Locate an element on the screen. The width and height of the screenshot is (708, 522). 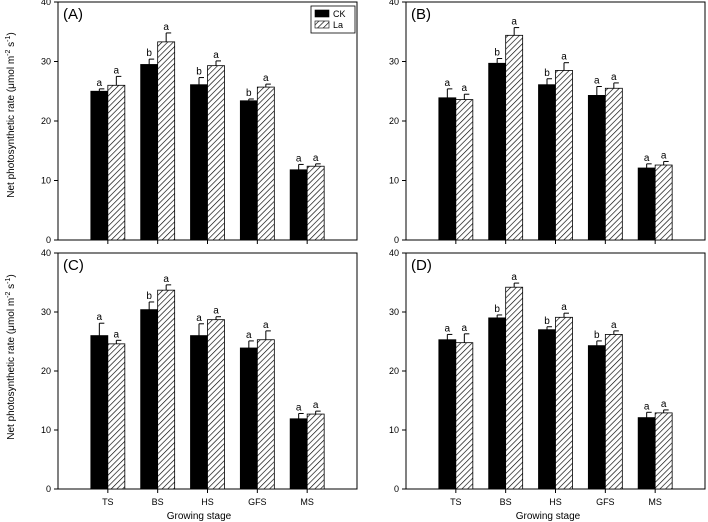
y-axis-label-top: Net photosynthetic rate (μmol m-2 s-1) is located at coordinates (11, 115).